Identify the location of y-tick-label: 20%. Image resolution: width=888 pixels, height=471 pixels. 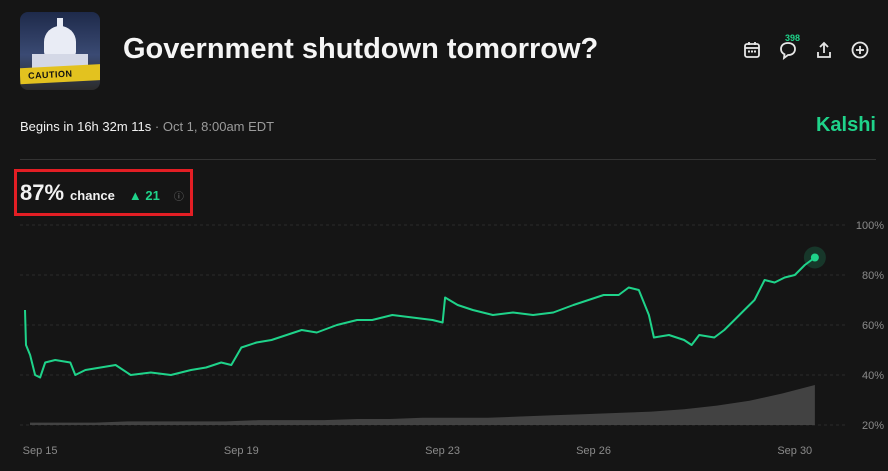
(873, 426).